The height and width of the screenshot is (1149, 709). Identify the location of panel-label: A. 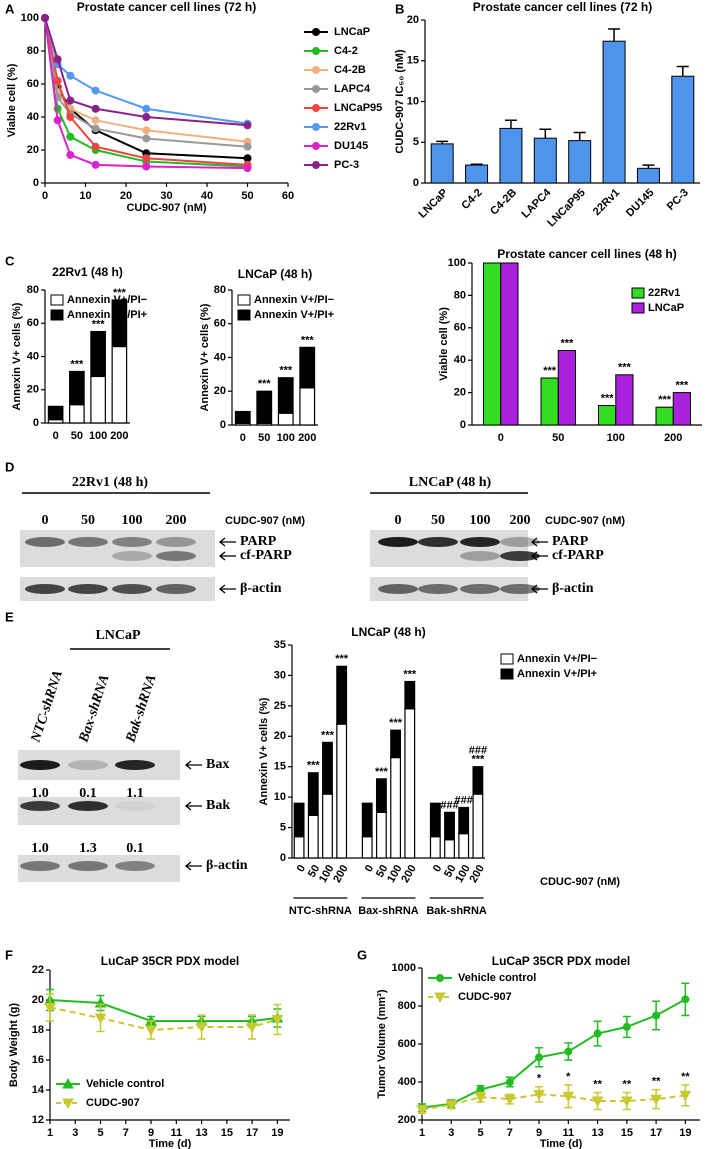
(10, 8).